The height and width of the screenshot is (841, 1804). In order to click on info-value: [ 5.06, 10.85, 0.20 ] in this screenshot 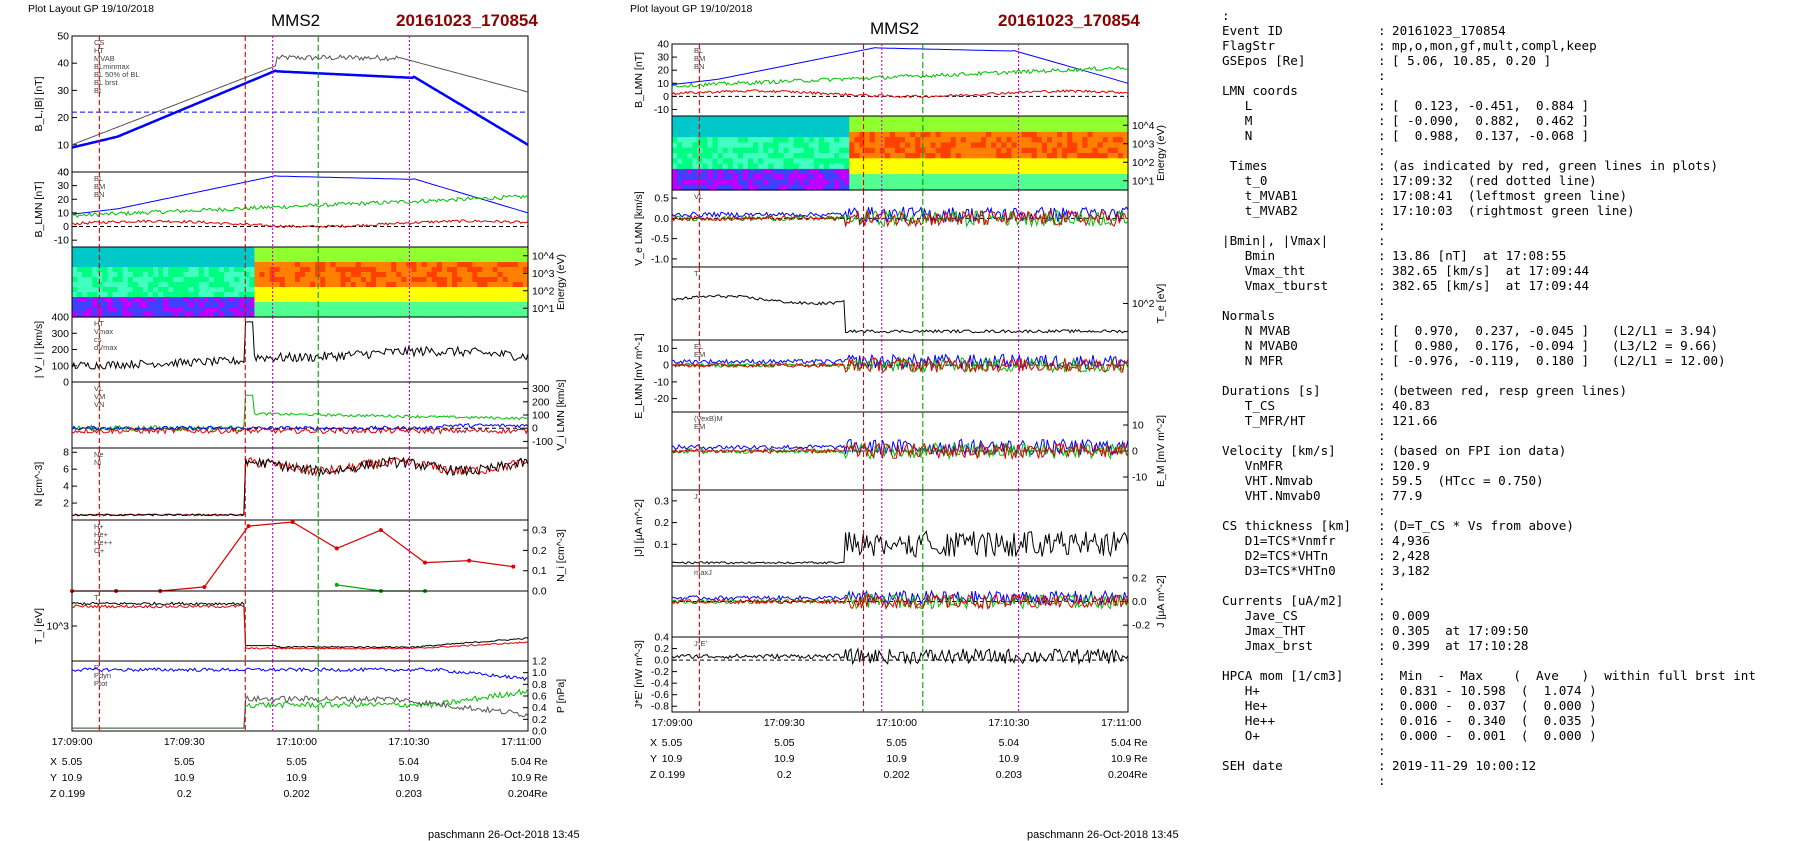, I will do `click(1472, 60)`.